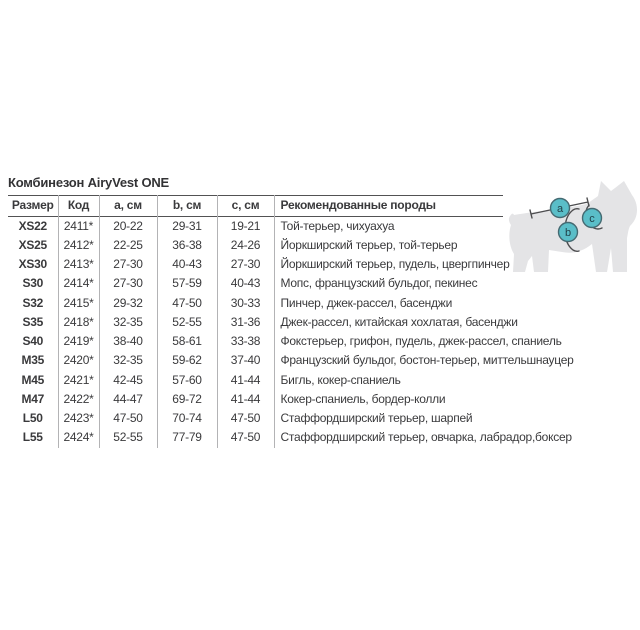 This screenshot has width=640, height=630. I want to click on breeds-cell: Той-терьер, чихуахуа, so click(337, 225).